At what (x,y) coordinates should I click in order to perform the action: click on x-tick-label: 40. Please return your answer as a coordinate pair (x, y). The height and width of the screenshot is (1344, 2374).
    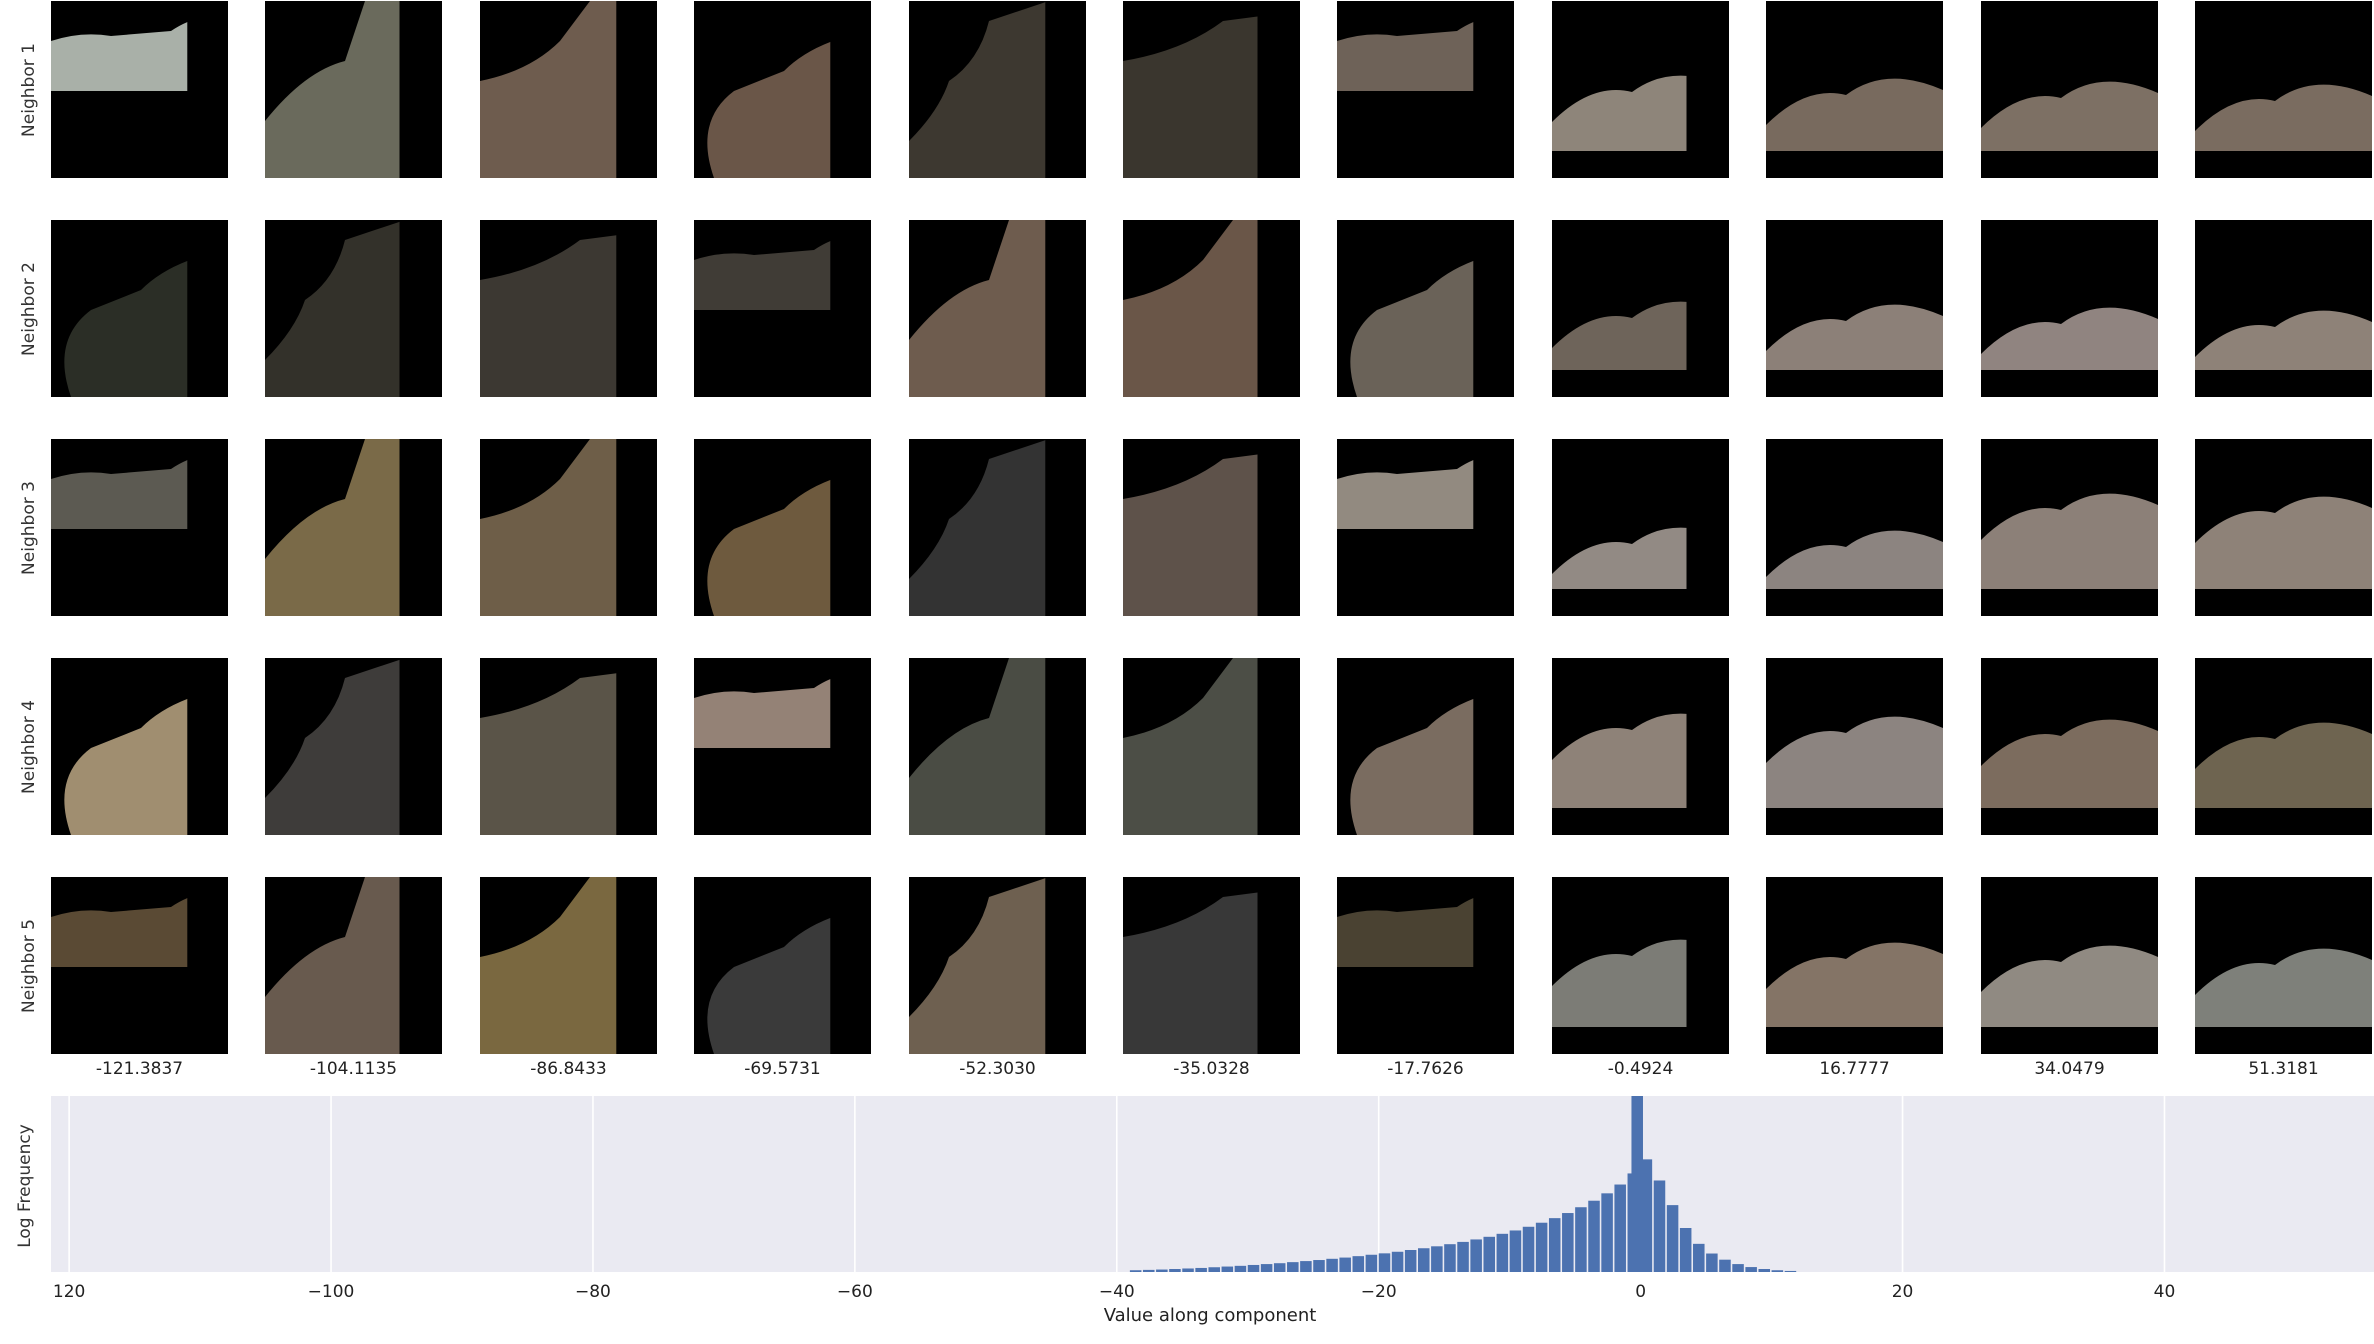
    Looking at the image, I should click on (2165, 1292).